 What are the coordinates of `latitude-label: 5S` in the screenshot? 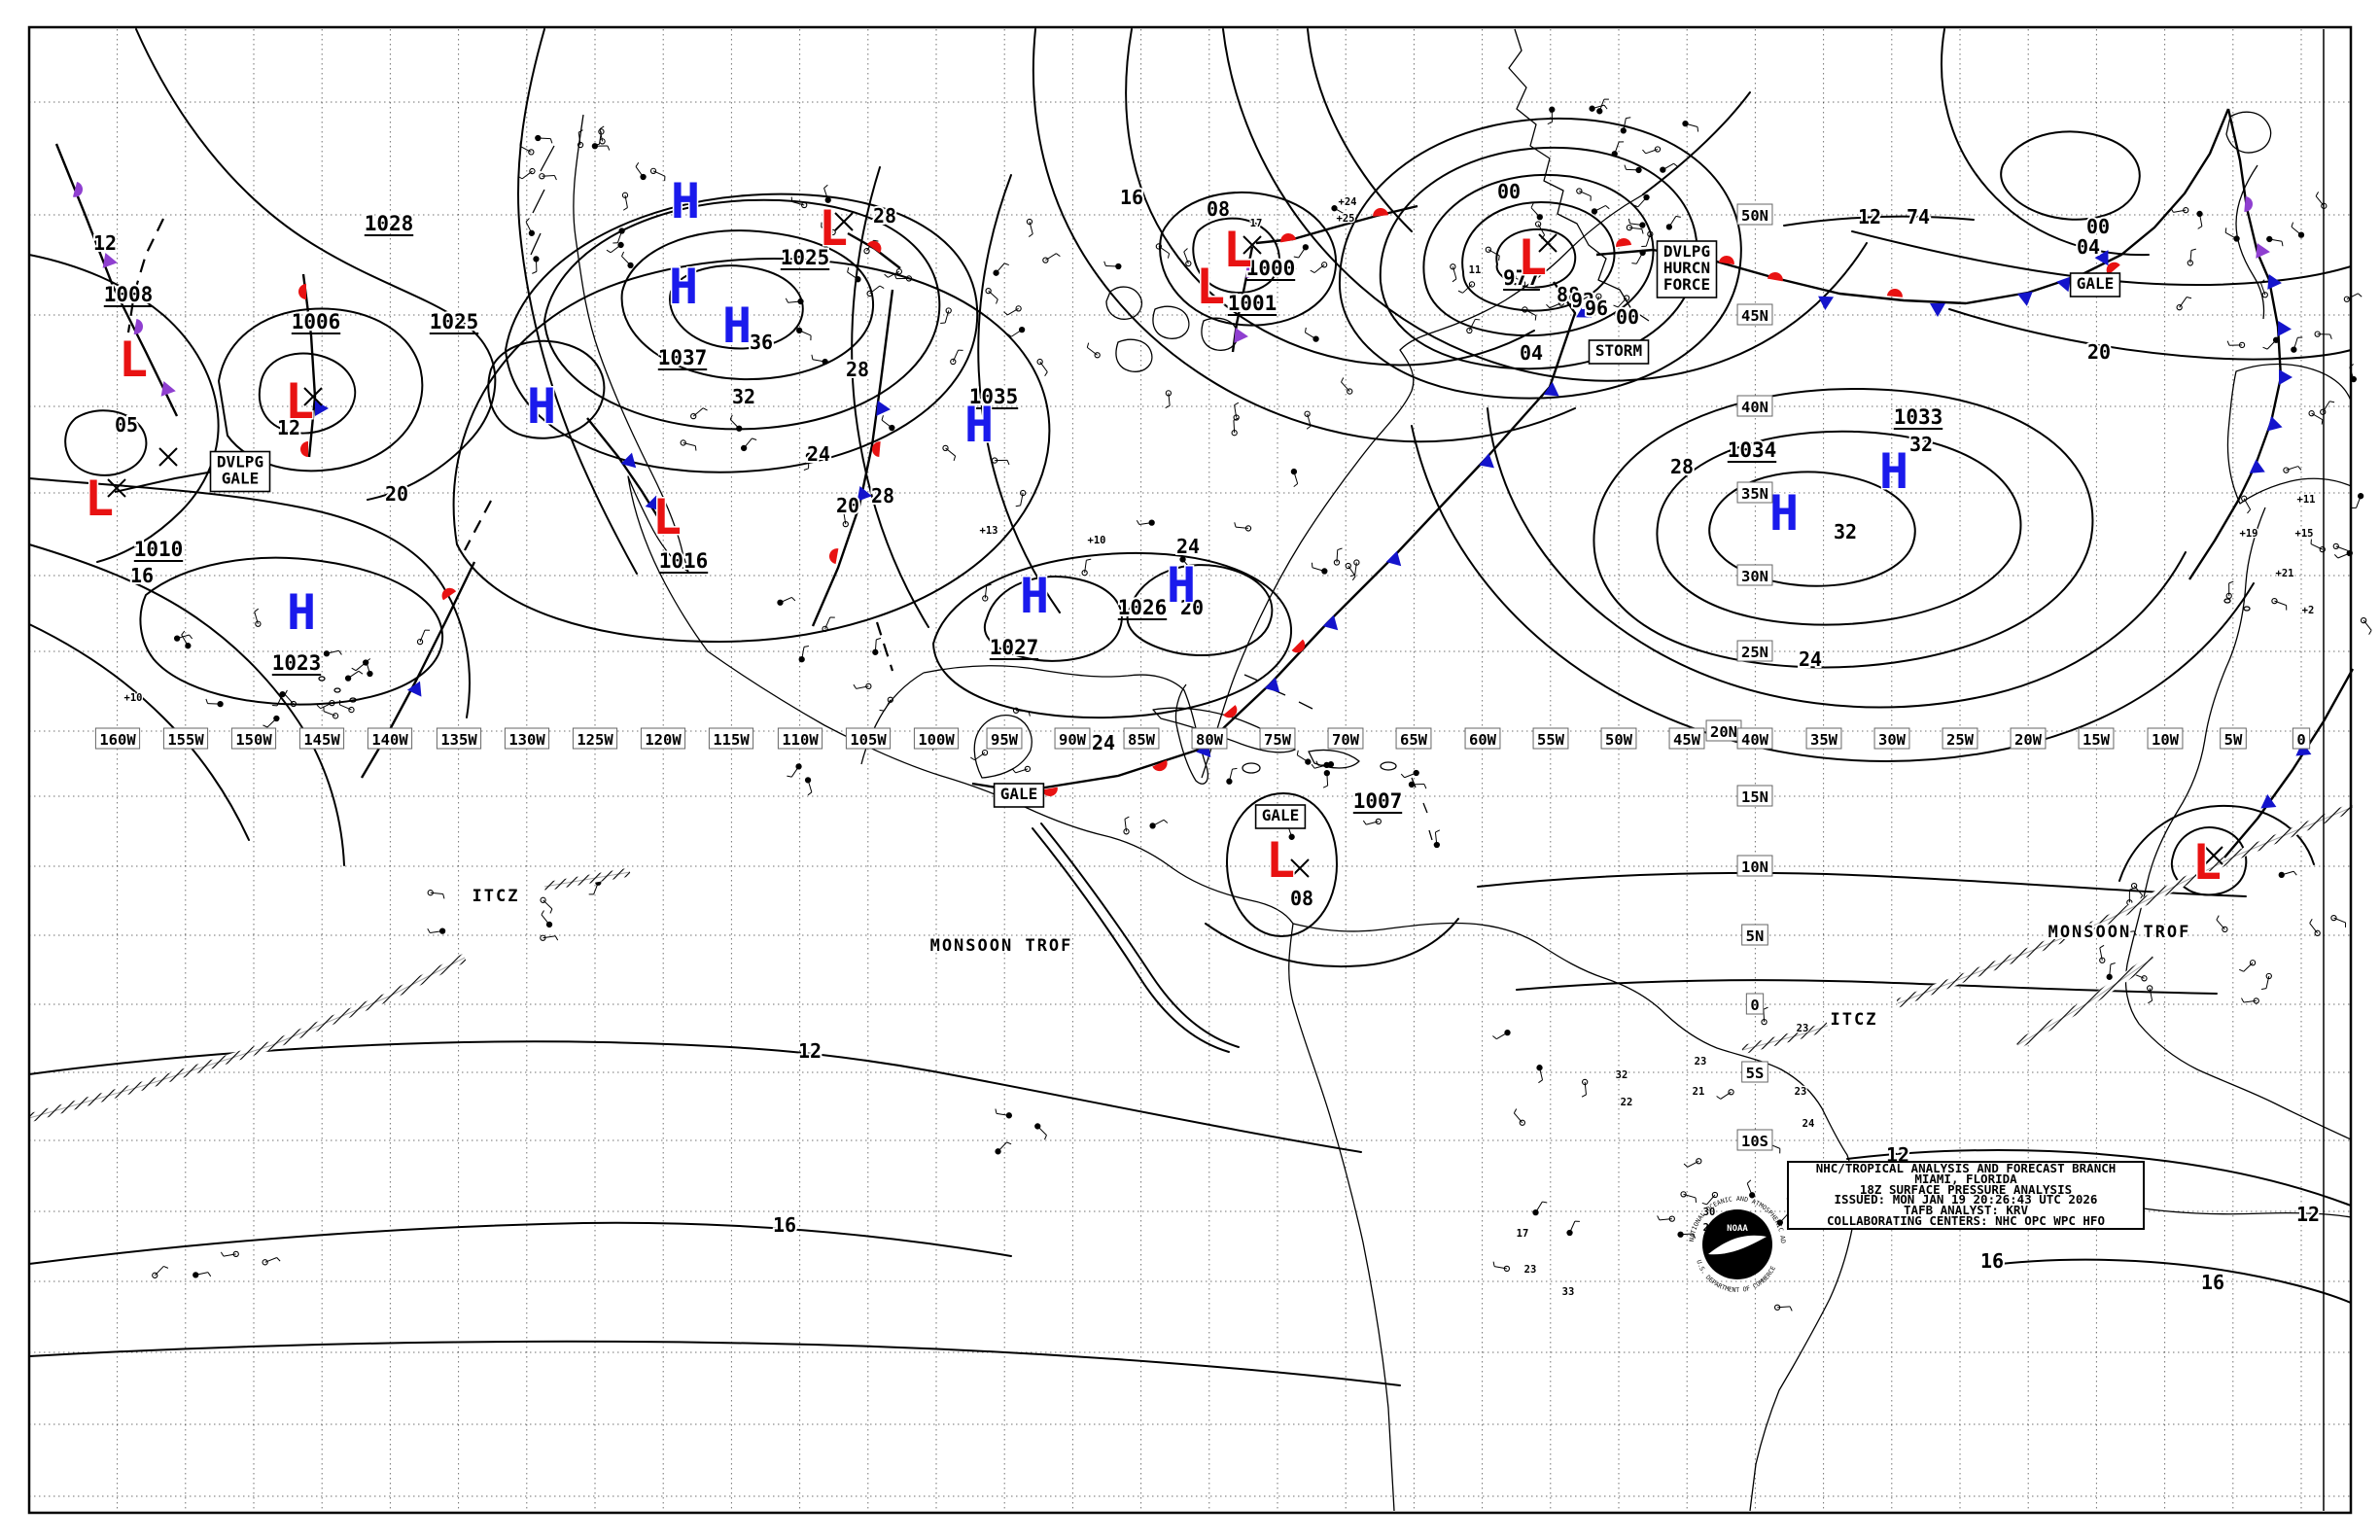 It's located at (1755, 1073).